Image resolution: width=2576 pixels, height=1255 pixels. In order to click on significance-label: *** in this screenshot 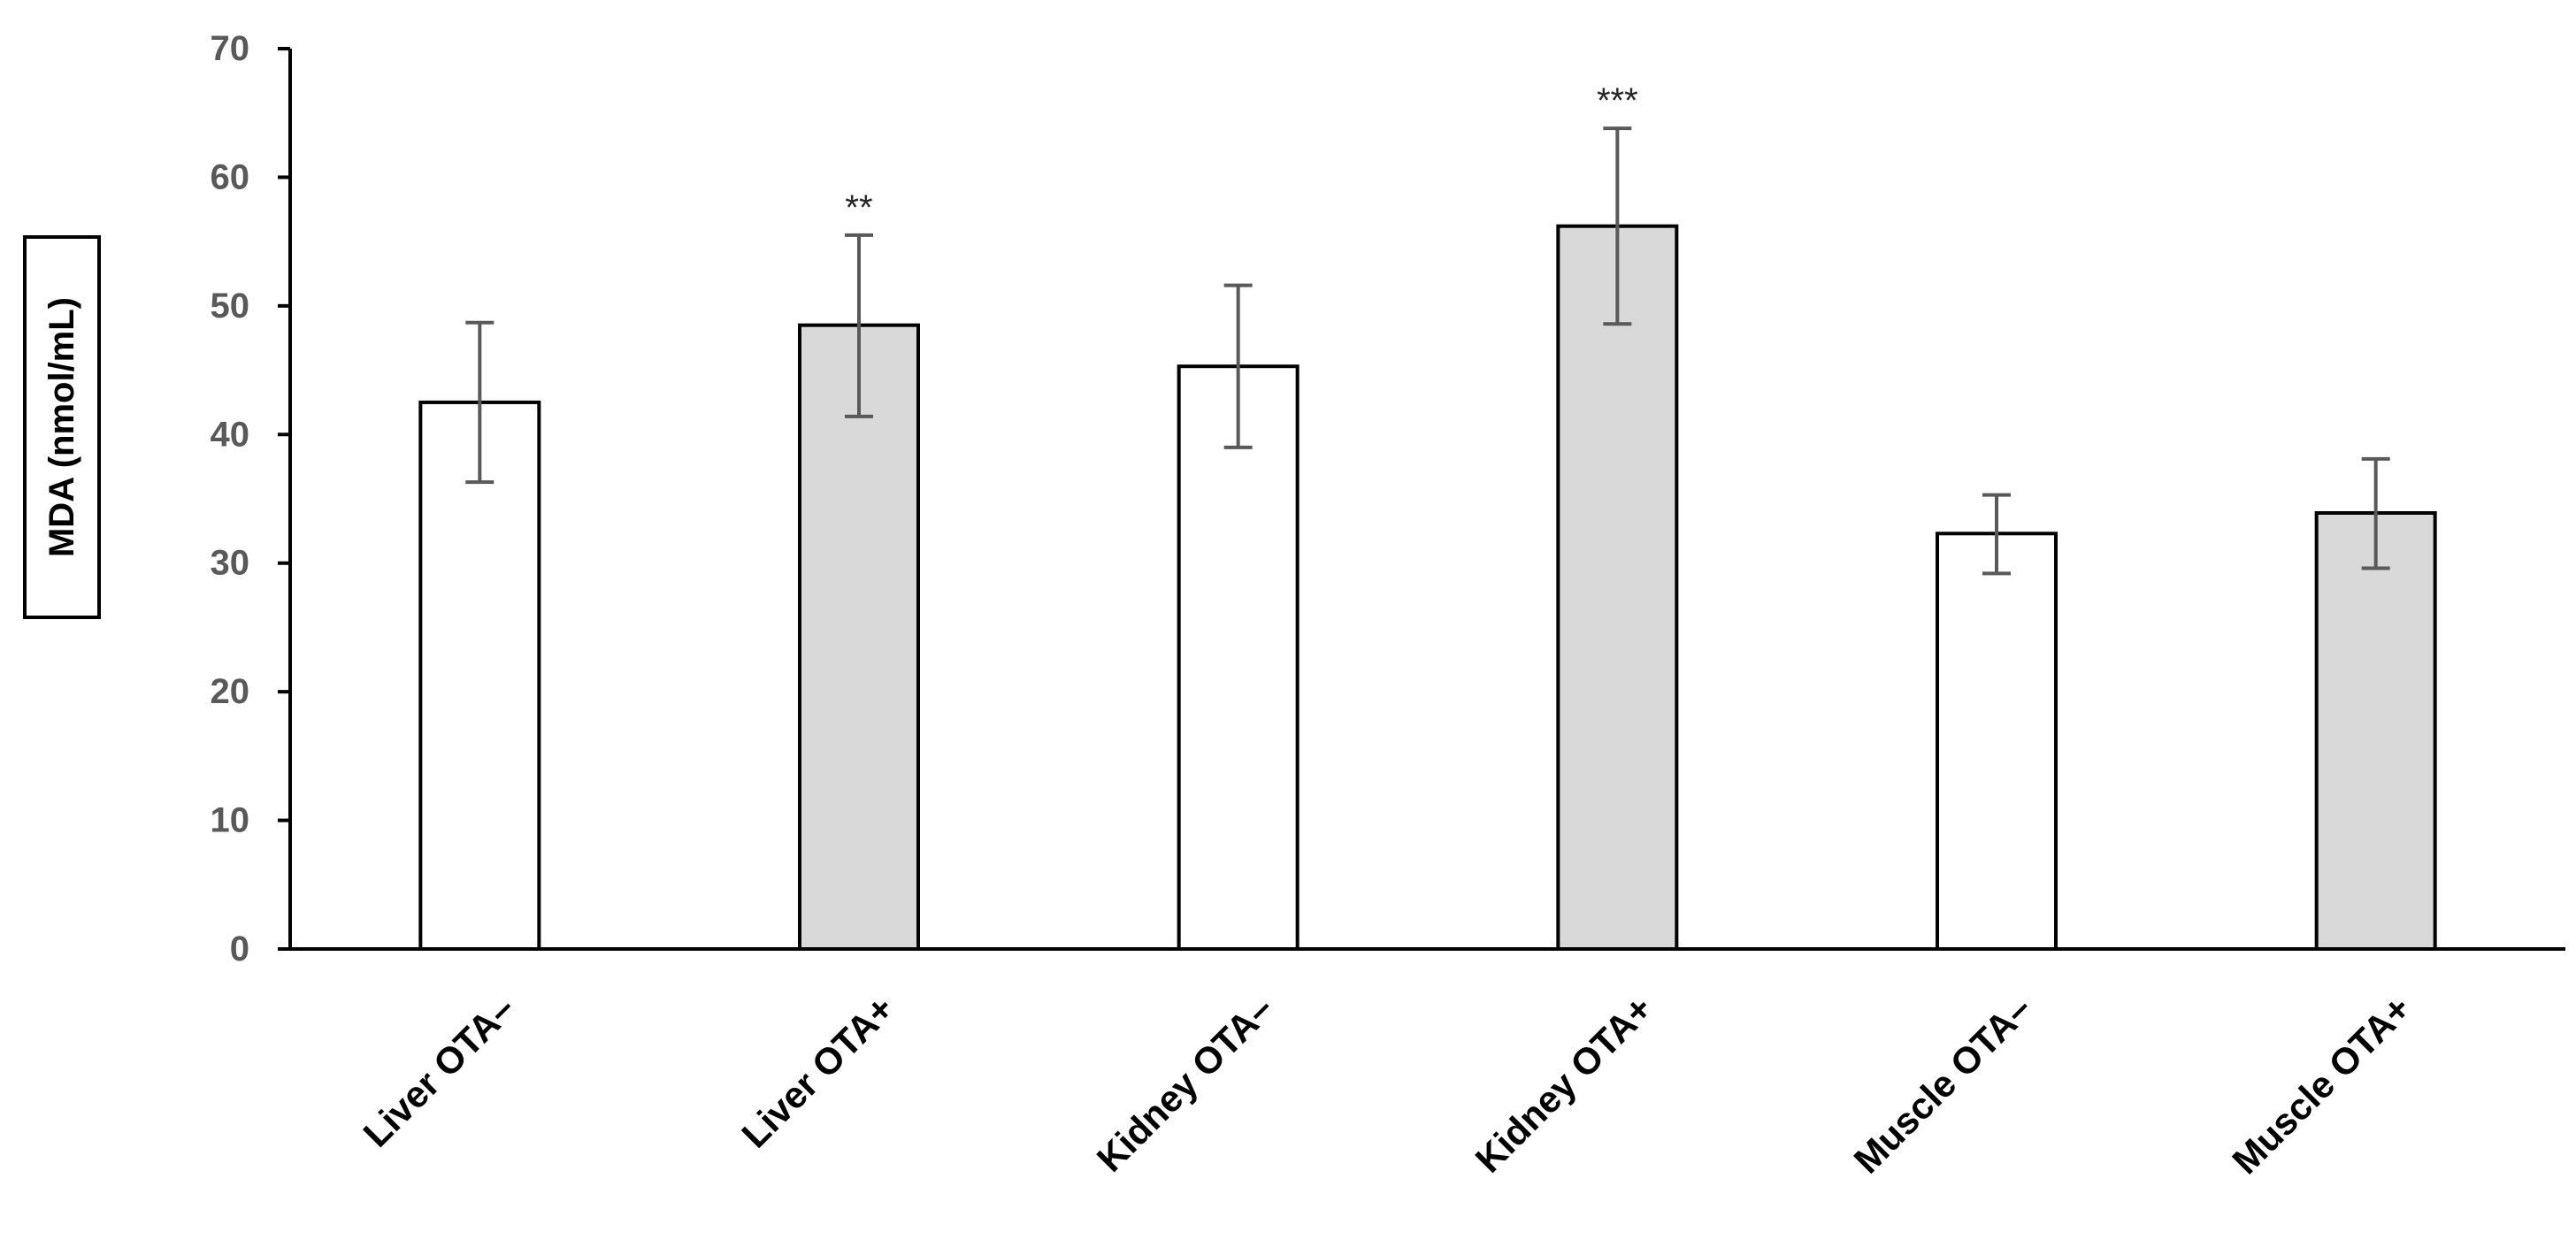, I will do `click(1617, 100)`.